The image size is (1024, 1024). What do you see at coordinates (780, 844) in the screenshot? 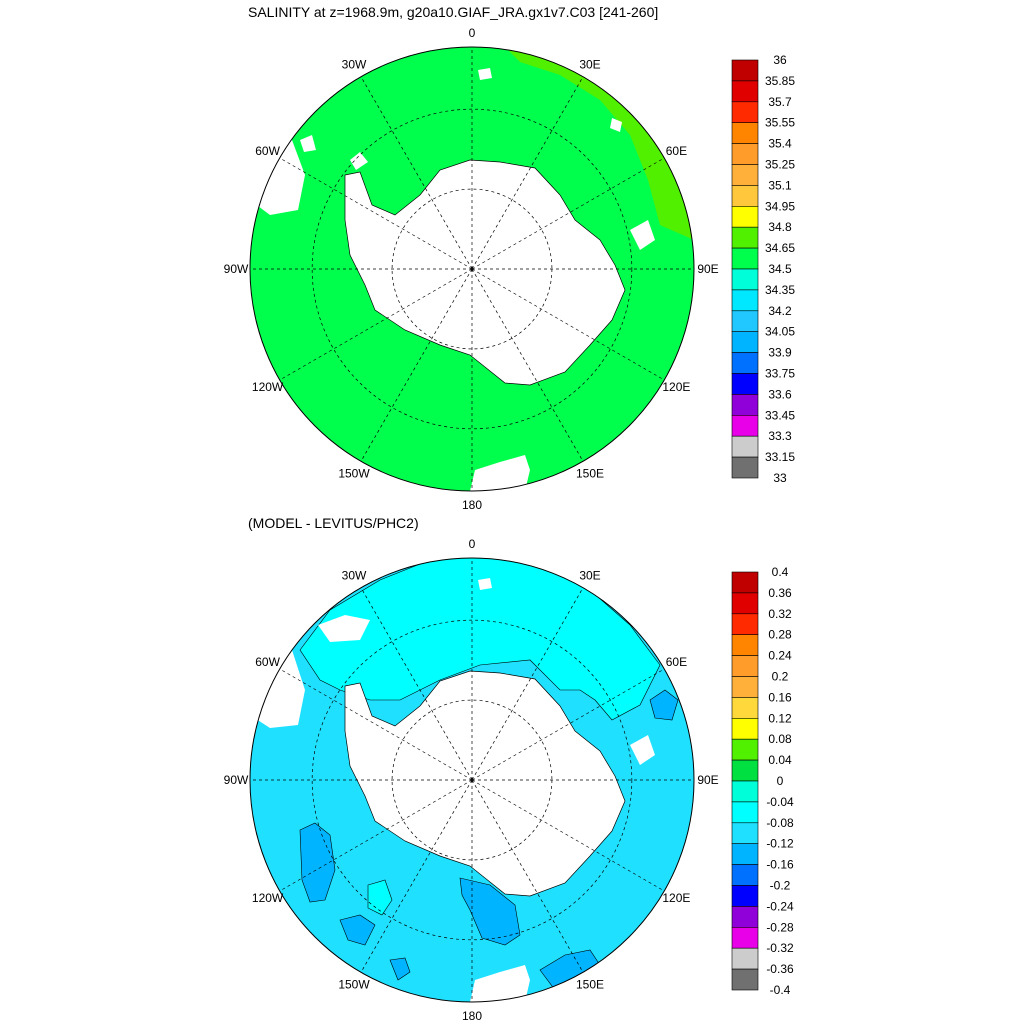
I see `colorbar-label: -0.12` at bounding box center [780, 844].